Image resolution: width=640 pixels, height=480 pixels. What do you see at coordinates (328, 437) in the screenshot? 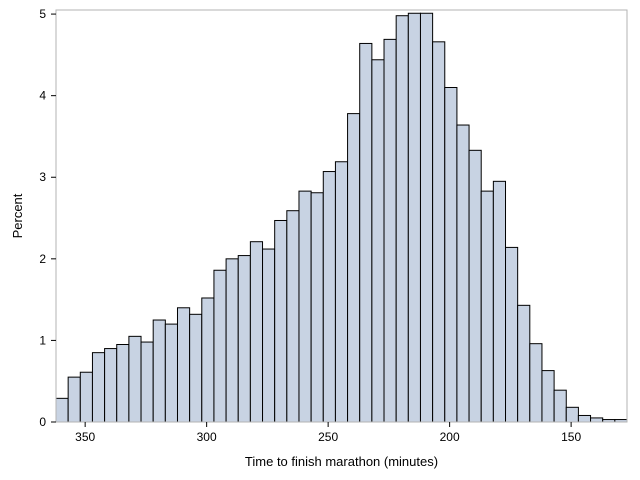
I see `x-tick-label: 250` at bounding box center [328, 437].